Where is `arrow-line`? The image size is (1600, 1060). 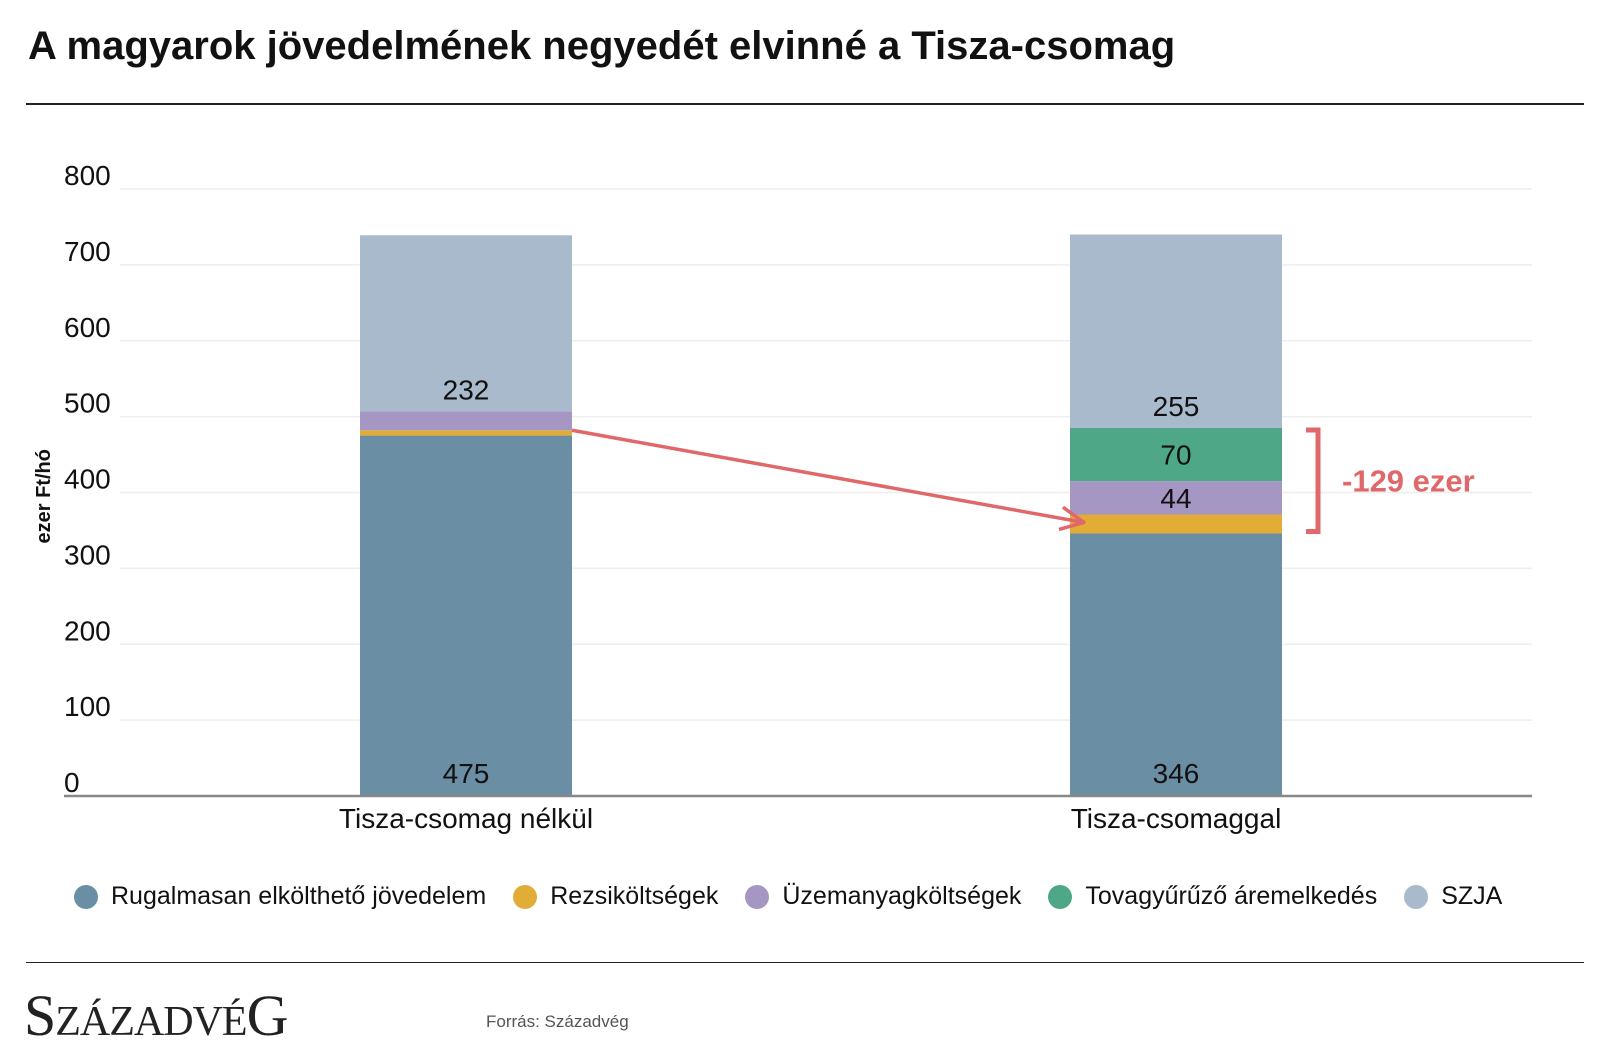
arrow-line is located at coordinates (828, 476).